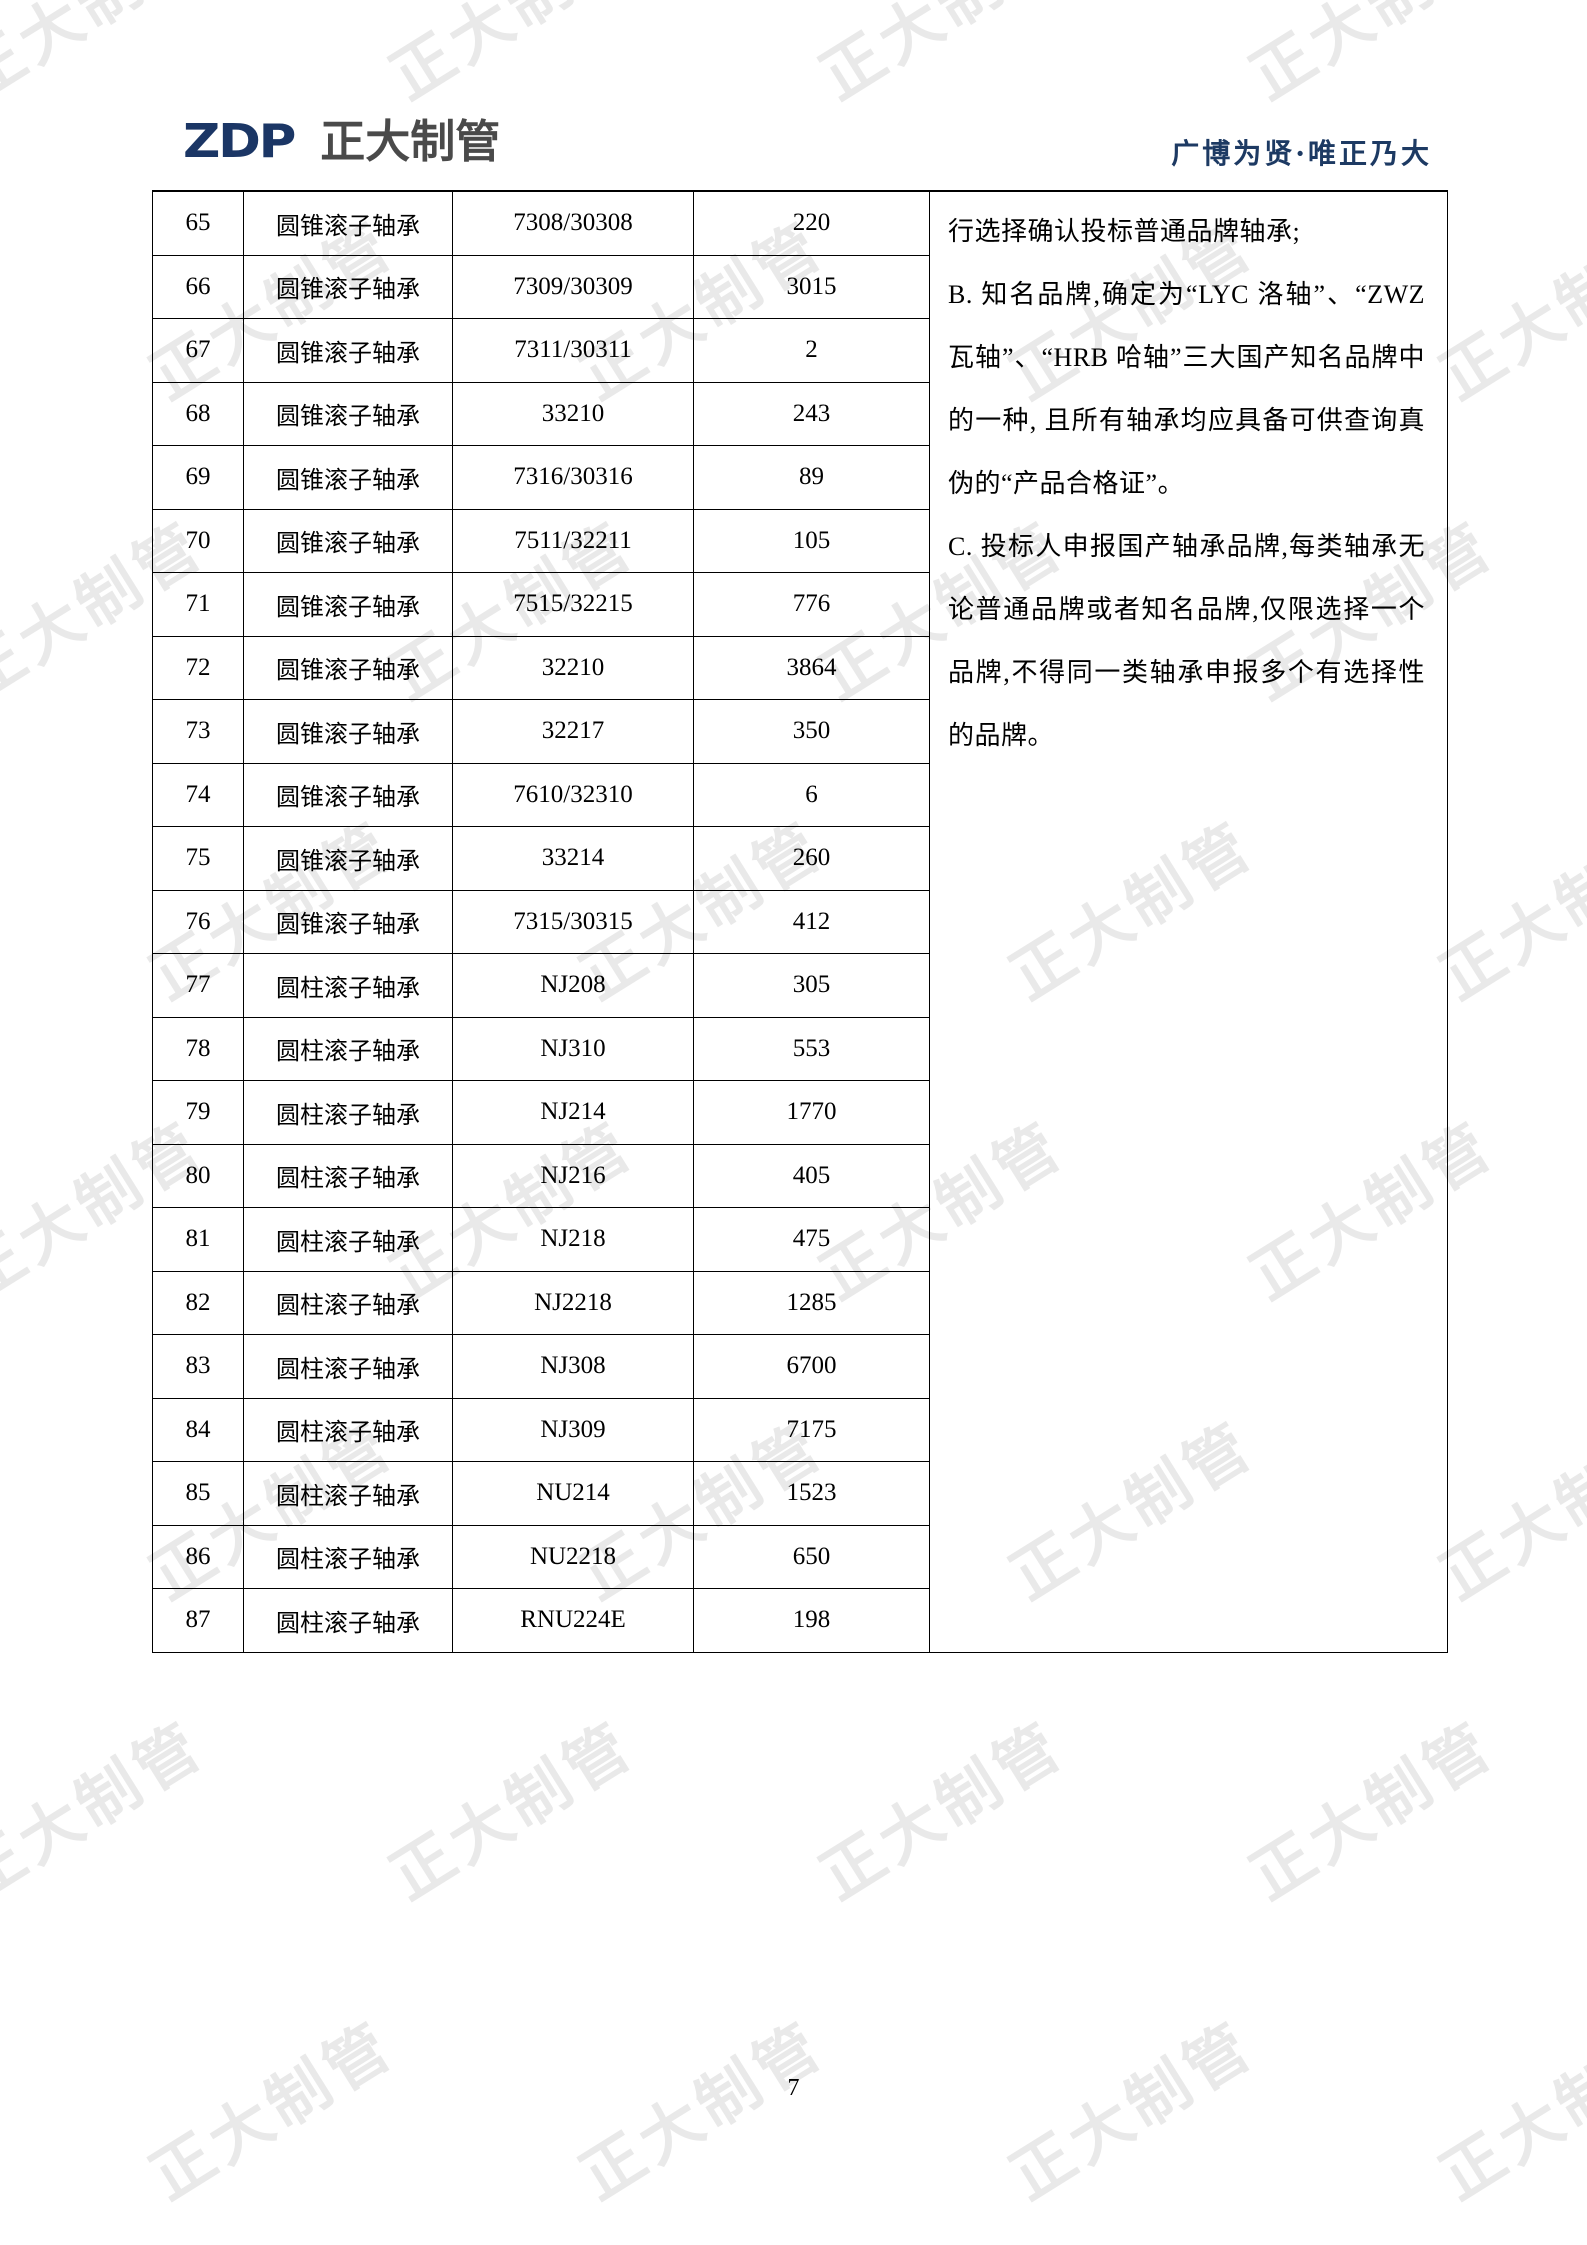 Image resolution: width=1587 pixels, height=2245 pixels. Describe the element at coordinates (800, 413) in the screenshot. I see `table-row: 68 圆锥滚子轴承 33210 243` at that location.